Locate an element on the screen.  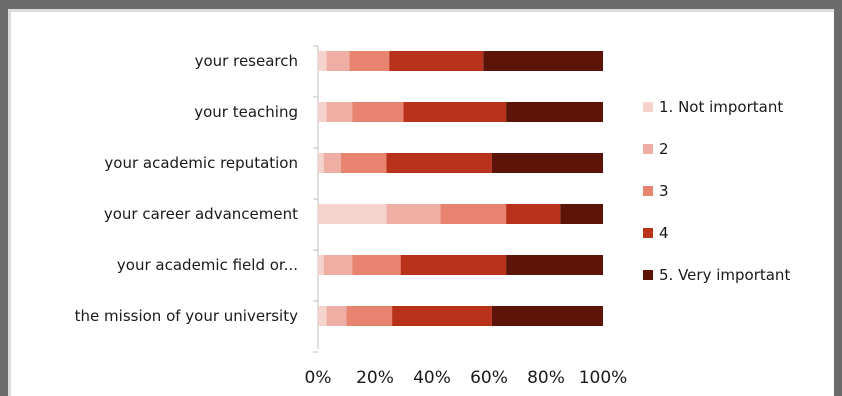
legend-label: 4 is located at coordinates (664, 233).